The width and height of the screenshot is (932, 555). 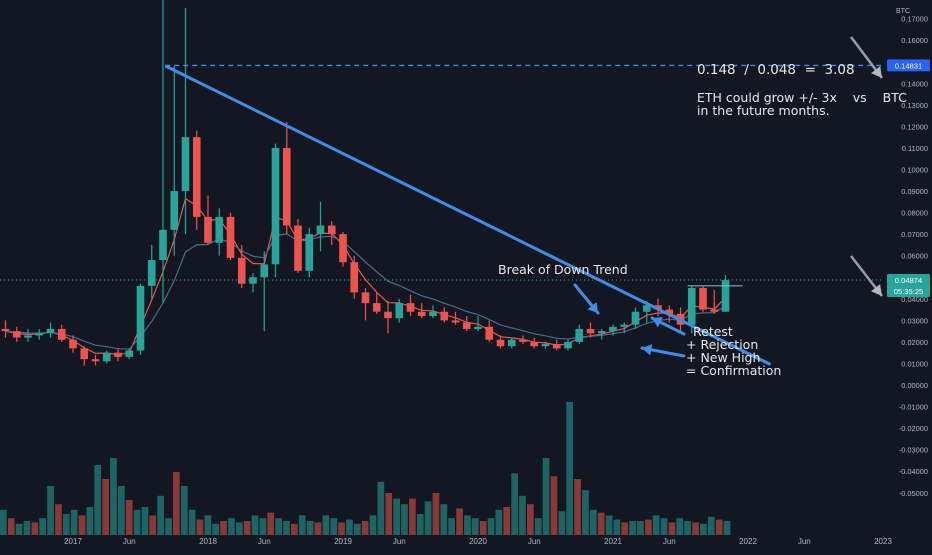 What do you see at coordinates (914, 234) in the screenshot?
I see `price-tick-label: 0.07000` at bounding box center [914, 234].